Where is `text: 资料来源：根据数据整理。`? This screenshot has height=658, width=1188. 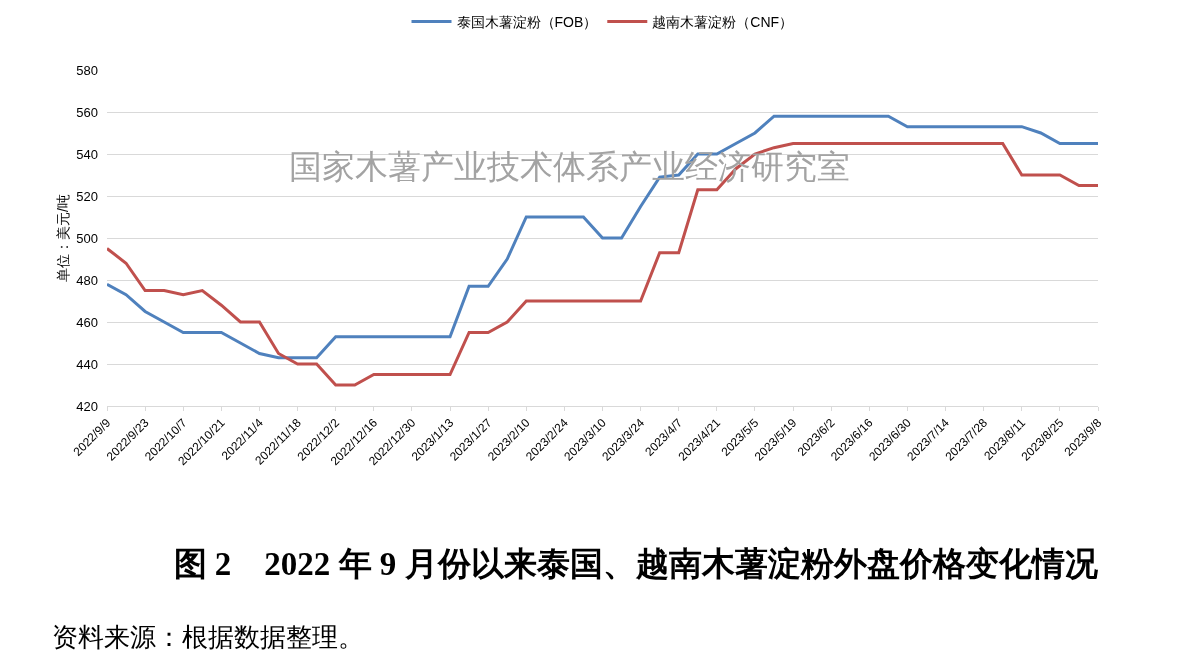 text: 资料来源：根据数据整理。 is located at coordinates (208, 637).